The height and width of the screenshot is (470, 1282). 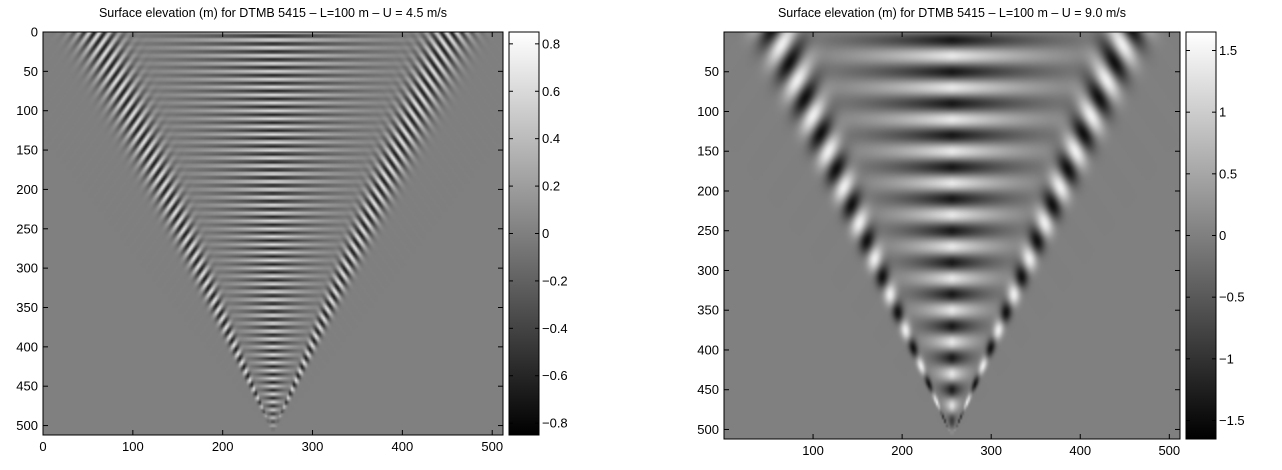 I want to click on colorbar-tick-label: −0.6, so click(x=555, y=375).